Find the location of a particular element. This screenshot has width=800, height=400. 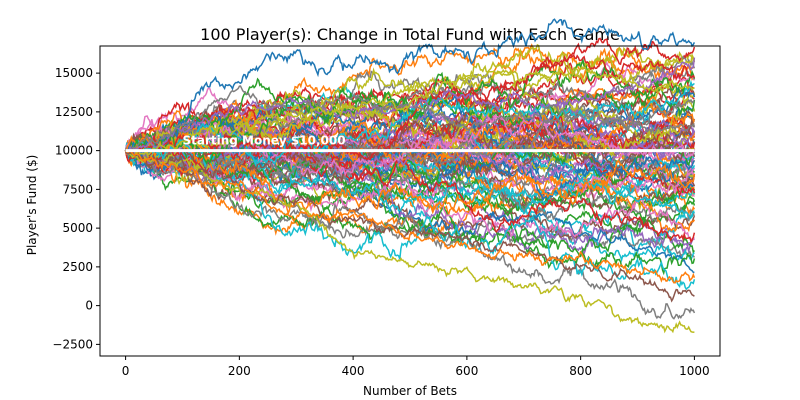

starting-money-annotation: Starting Money $10,000 is located at coordinates (263, 140).